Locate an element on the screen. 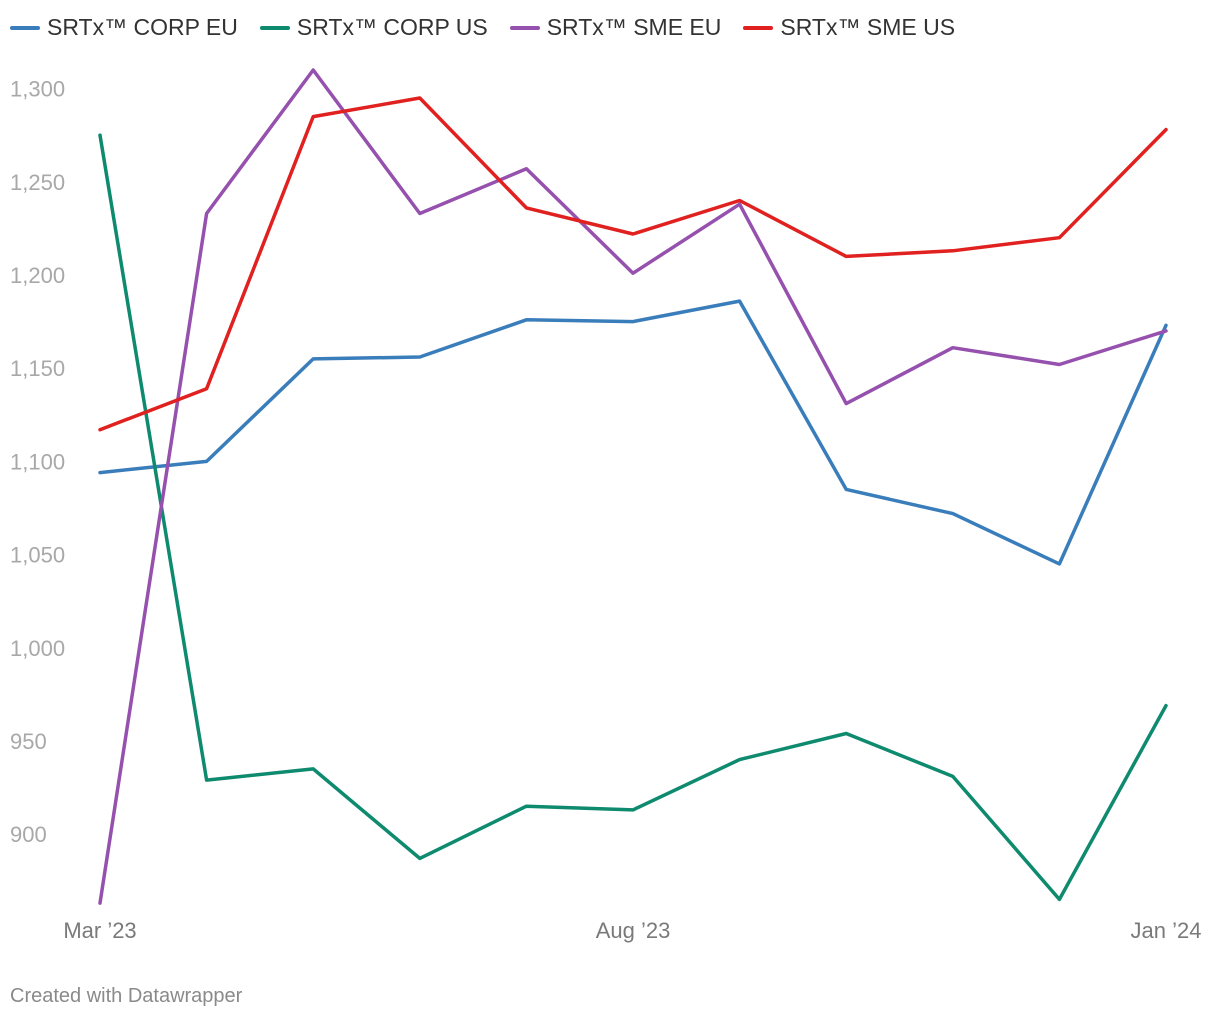 The width and height of the screenshot is (1220, 1020). y-tick-label: 1,150 is located at coordinates (37, 368).